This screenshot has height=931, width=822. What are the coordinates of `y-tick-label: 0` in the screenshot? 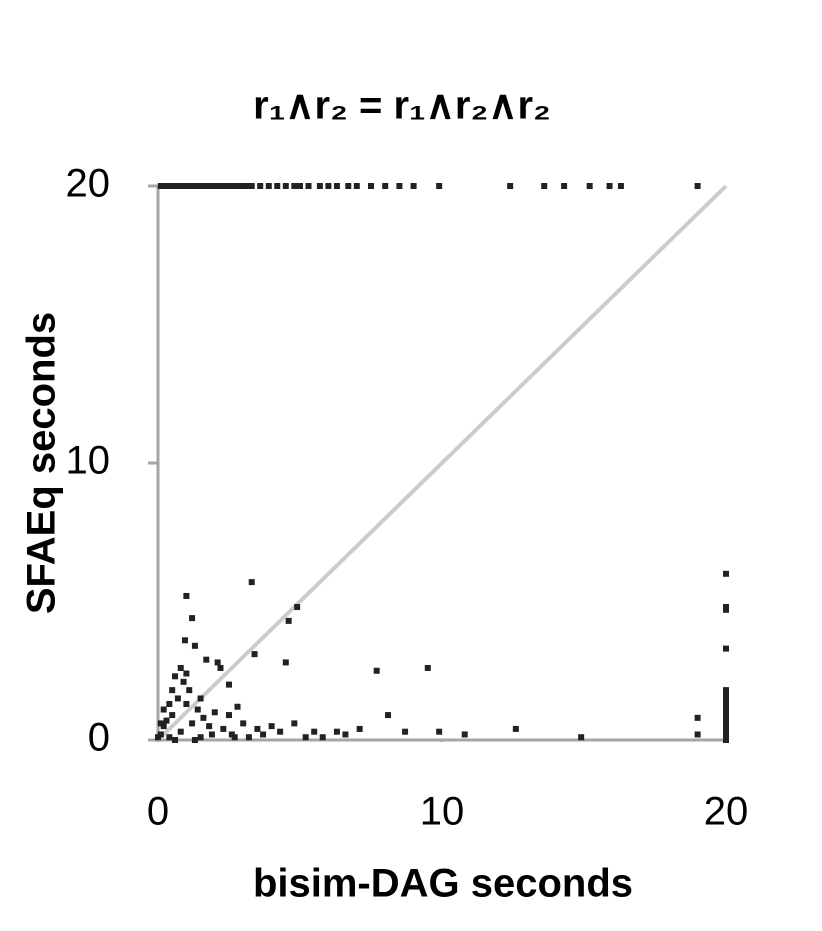 It's located at (99, 738).